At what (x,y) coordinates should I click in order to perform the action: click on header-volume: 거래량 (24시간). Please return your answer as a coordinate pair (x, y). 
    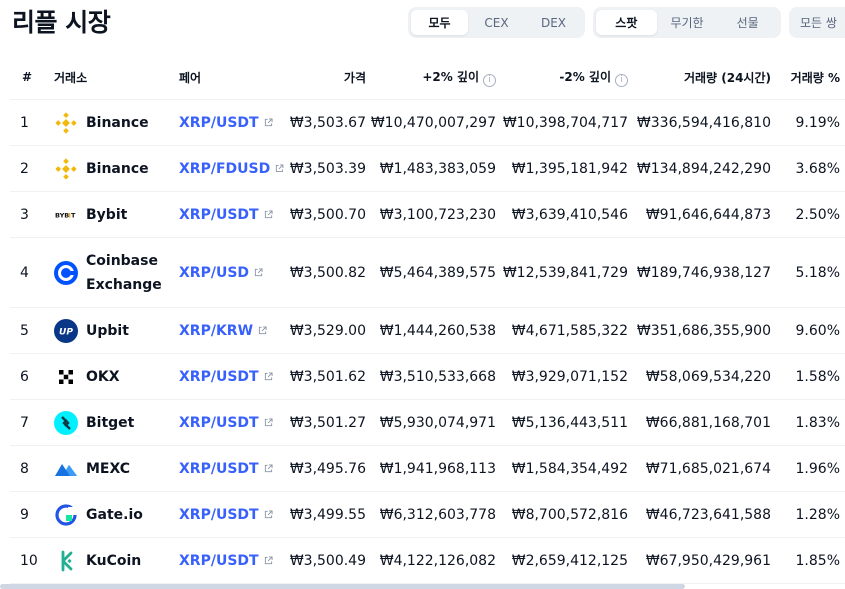
    Looking at the image, I should click on (727, 77).